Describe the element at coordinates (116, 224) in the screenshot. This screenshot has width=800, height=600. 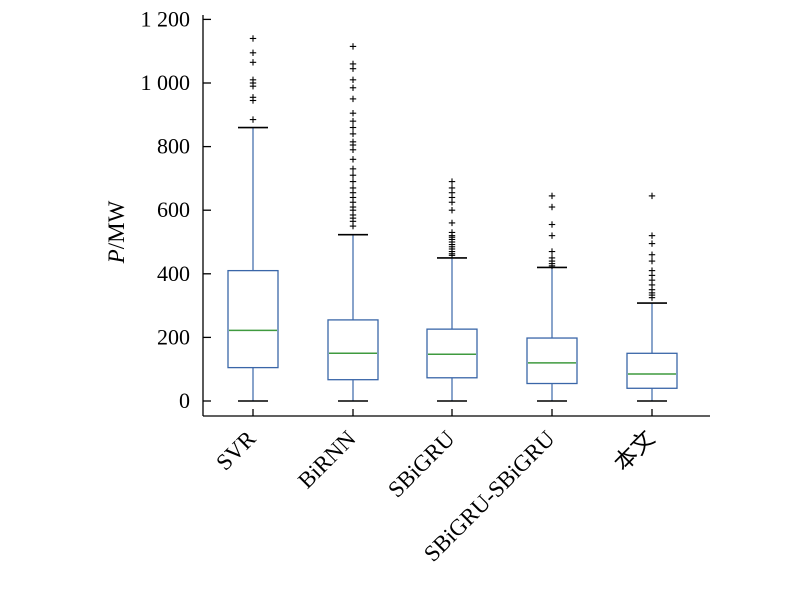
I see `y-axis-title-rest: /MW` at that location.